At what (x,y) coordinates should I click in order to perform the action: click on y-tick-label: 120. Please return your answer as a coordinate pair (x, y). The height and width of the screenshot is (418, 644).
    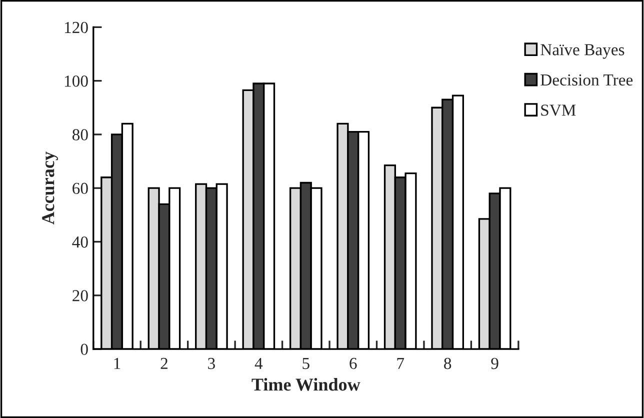
    Looking at the image, I should click on (76, 28).